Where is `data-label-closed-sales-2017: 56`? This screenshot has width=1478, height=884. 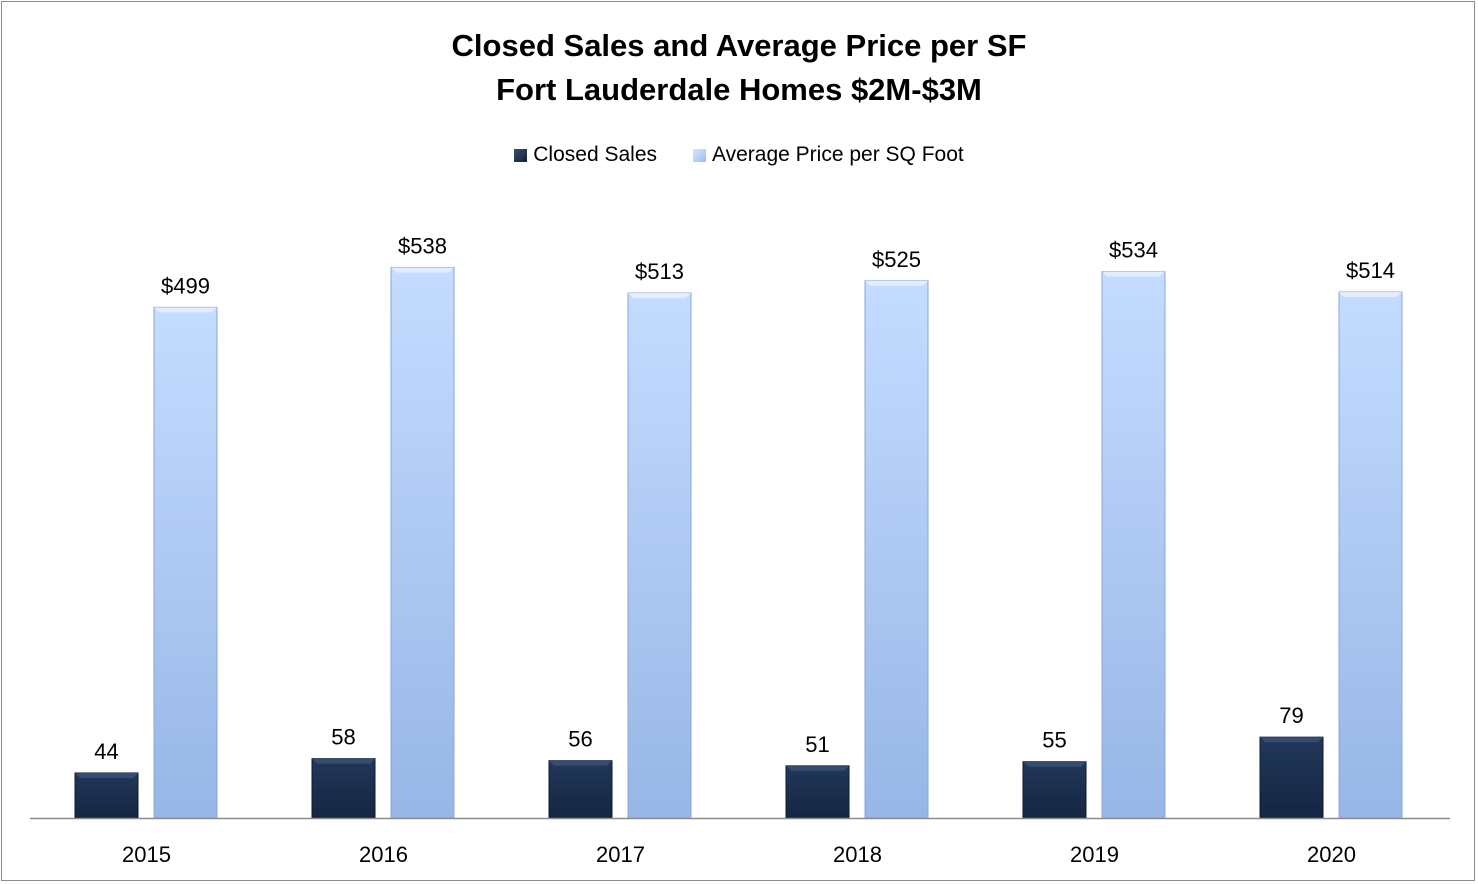 data-label-closed-sales-2017: 56 is located at coordinates (580, 739).